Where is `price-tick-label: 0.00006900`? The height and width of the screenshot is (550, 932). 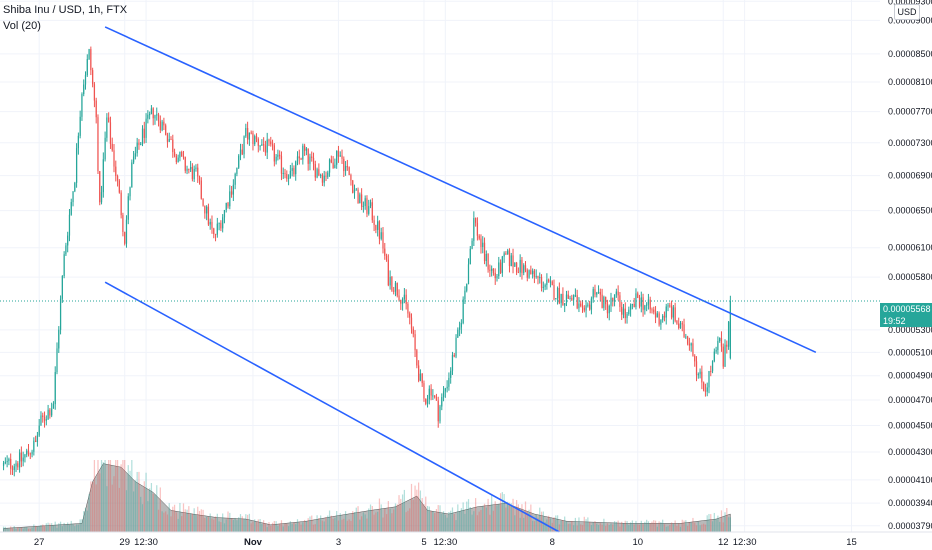
price-tick-label: 0.00006900 is located at coordinates (910, 176).